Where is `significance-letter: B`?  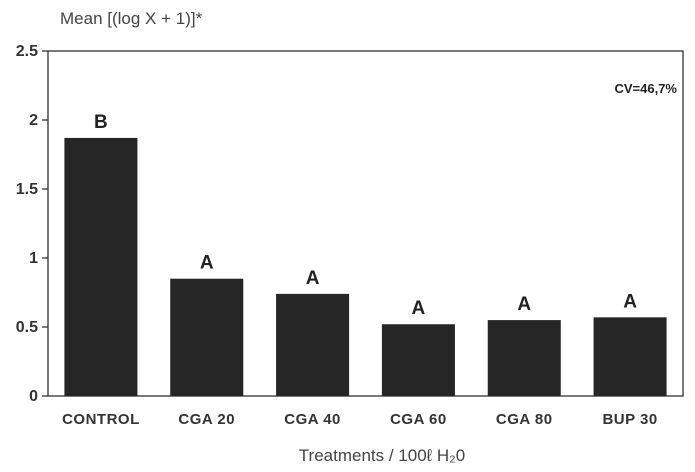
significance-letter: B is located at coordinates (101, 122).